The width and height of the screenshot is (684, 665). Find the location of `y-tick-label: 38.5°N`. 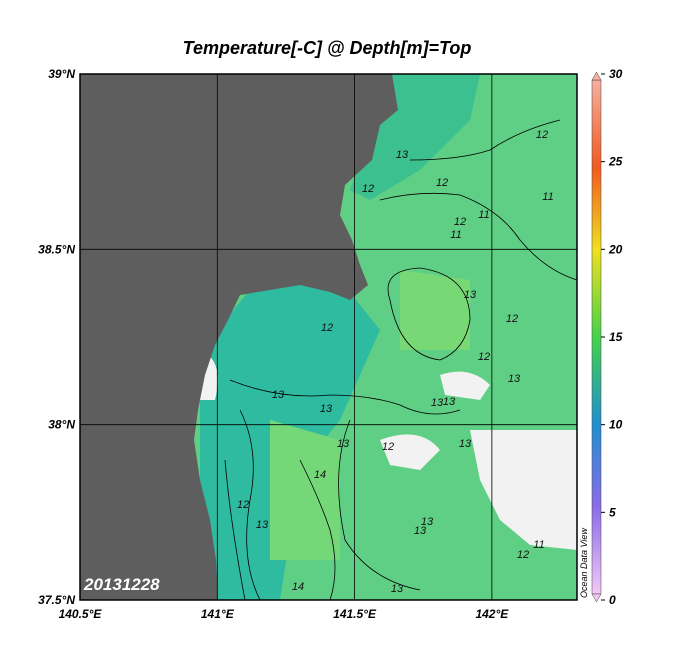

y-tick-label: 38.5°N is located at coordinates (56, 249).